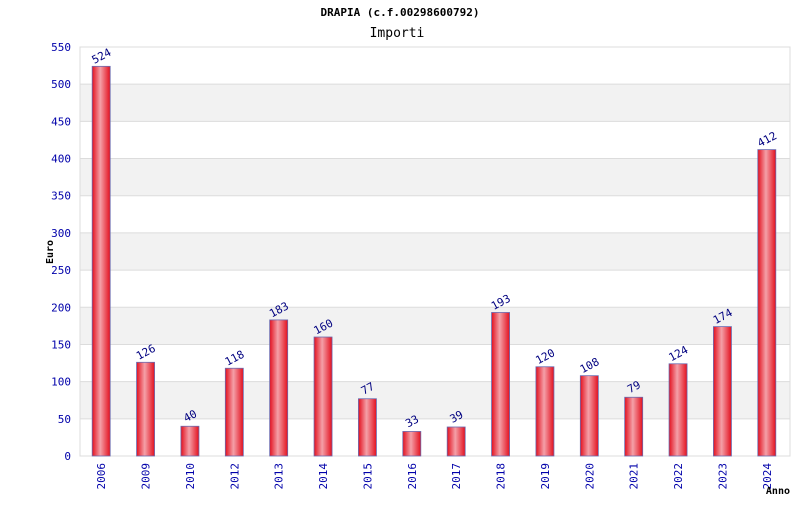  I want to click on data-label: 33, so click(412, 422).